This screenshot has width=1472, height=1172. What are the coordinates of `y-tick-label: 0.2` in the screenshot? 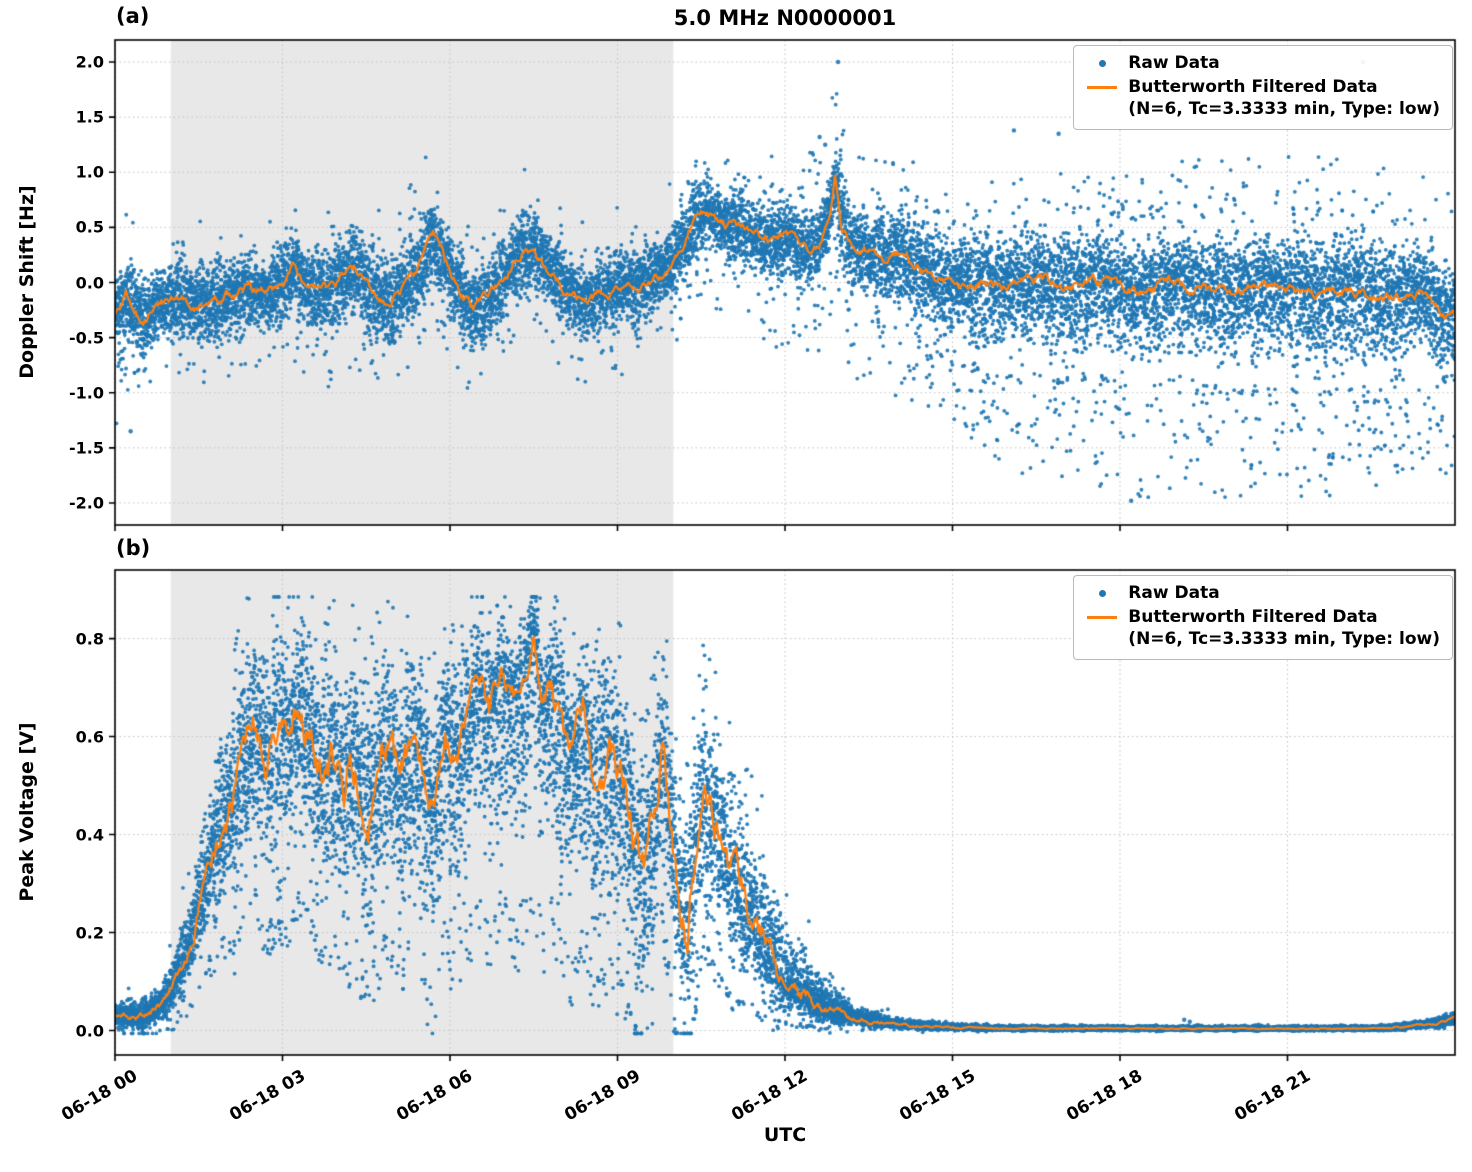 It's located at (89, 933).